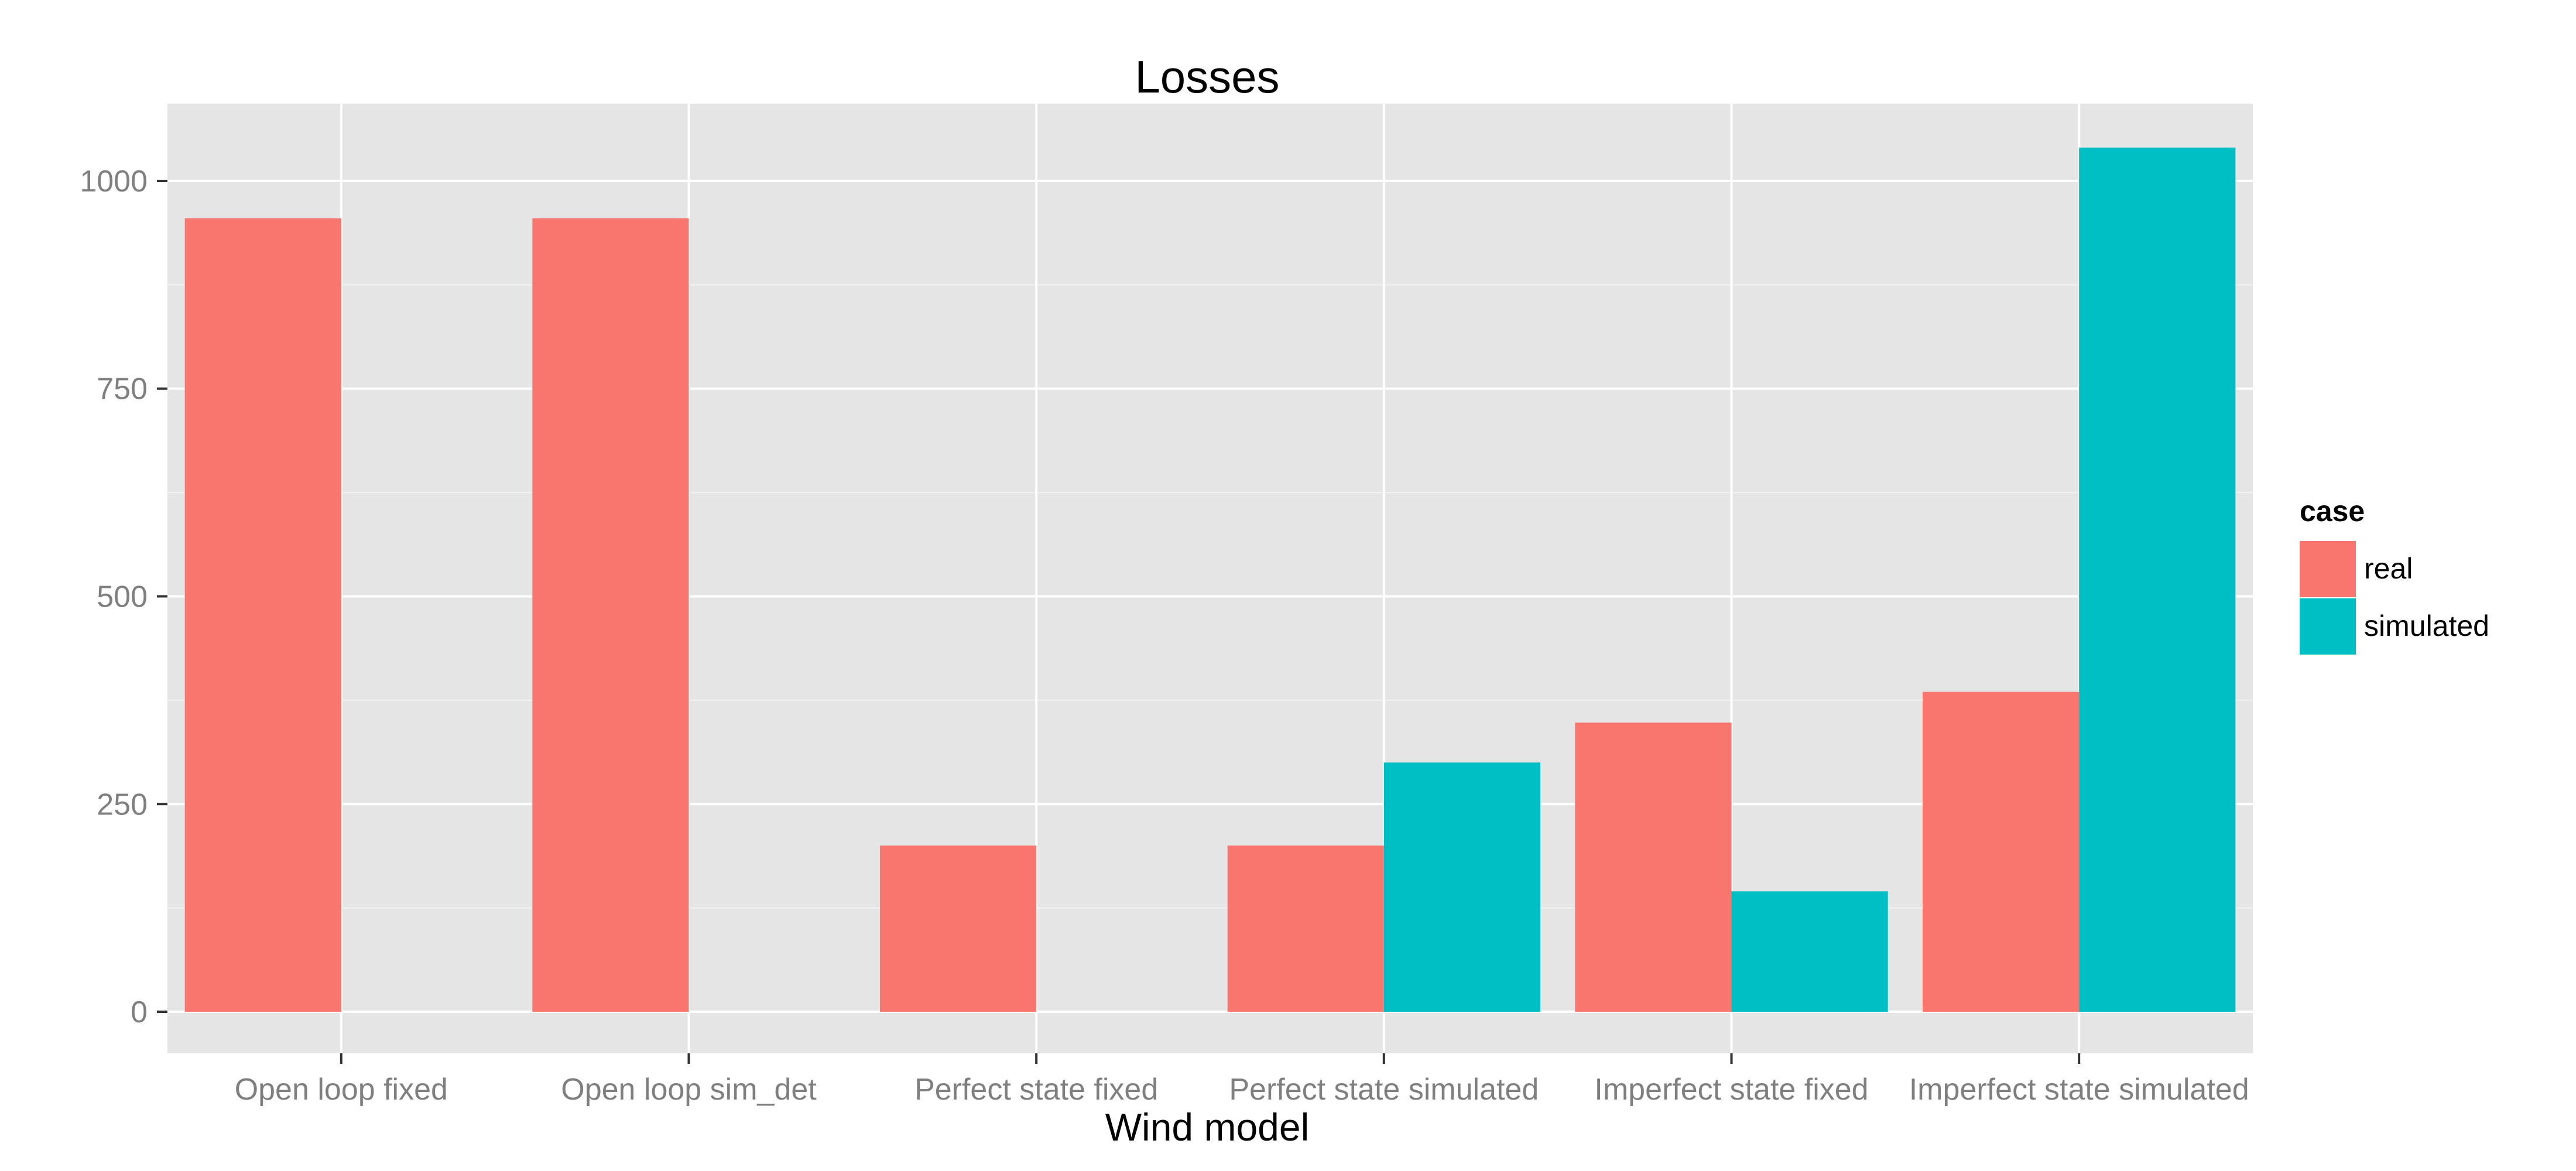 The width and height of the screenshot is (2576, 1171). I want to click on legend-title: case, so click(2332, 511).